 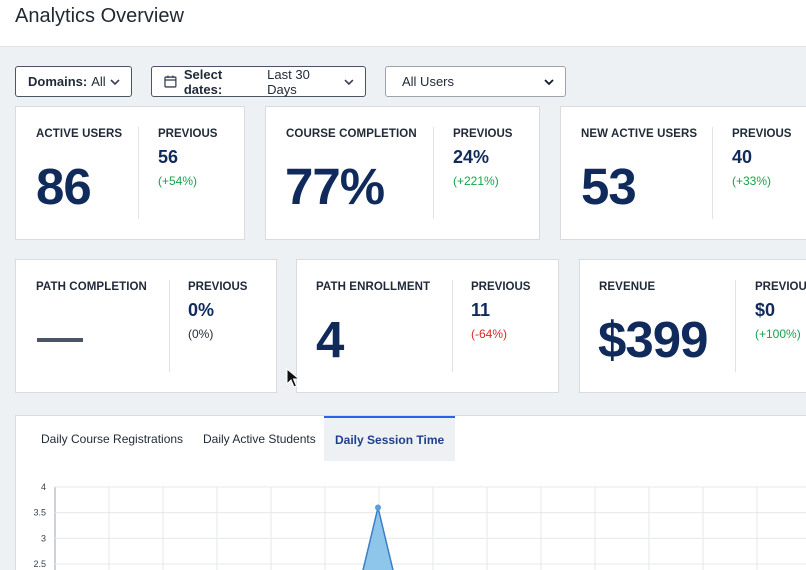 I want to click on delta: (+33%), so click(x=752, y=181).